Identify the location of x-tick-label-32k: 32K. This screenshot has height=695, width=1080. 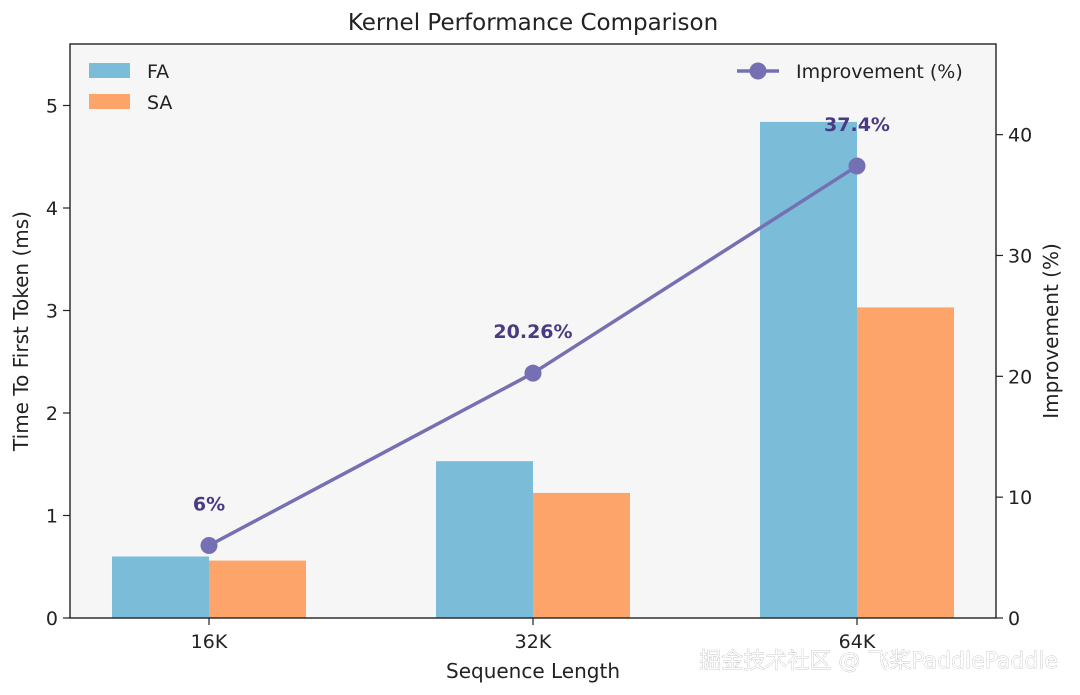
(533, 642).